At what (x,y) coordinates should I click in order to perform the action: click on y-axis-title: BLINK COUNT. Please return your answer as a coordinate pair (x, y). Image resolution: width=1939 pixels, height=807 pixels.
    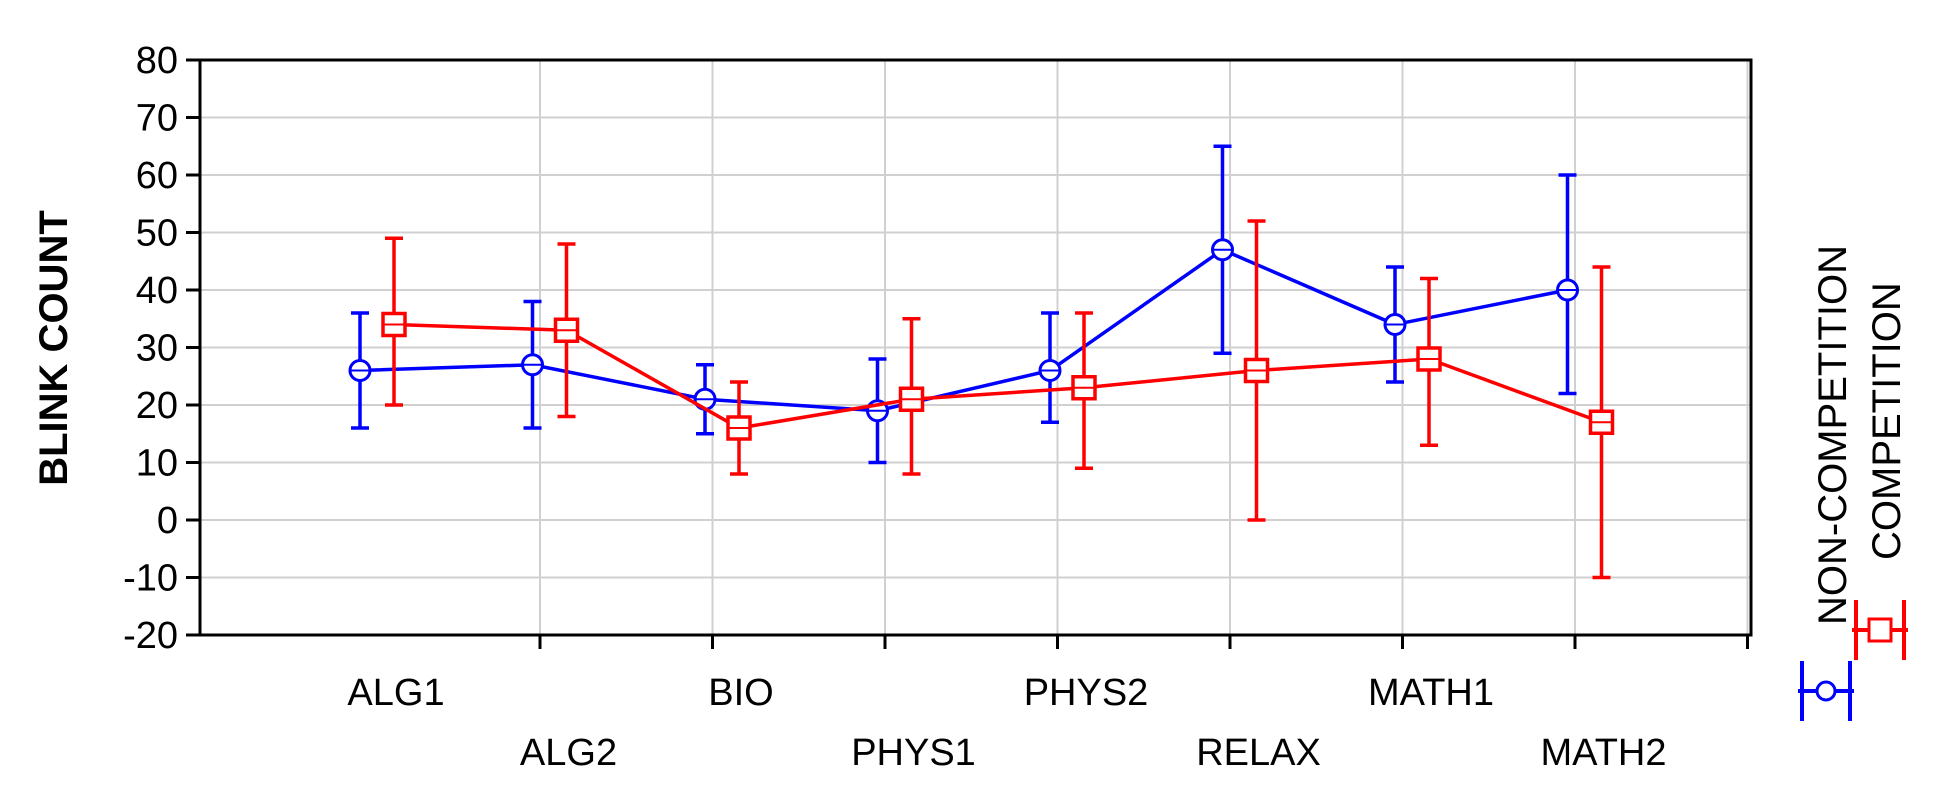
    Looking at the image, I should click on (54, 348).